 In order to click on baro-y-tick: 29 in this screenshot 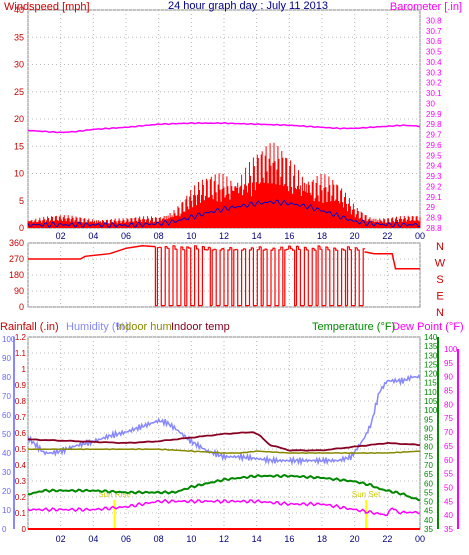, I will do `click(430, 207)`.